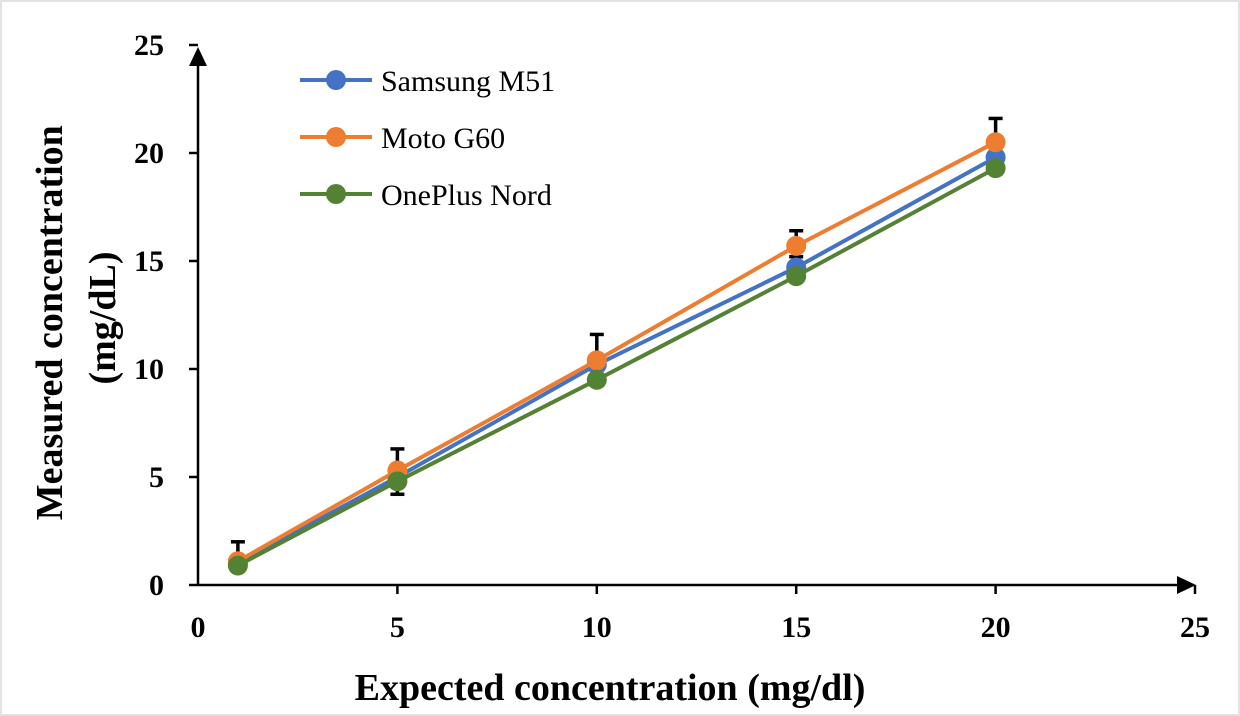  What do you see at coordinates (397, 627) in the screenshot?
I see `x-tick-label: 5` at bounding box center [397, 627].